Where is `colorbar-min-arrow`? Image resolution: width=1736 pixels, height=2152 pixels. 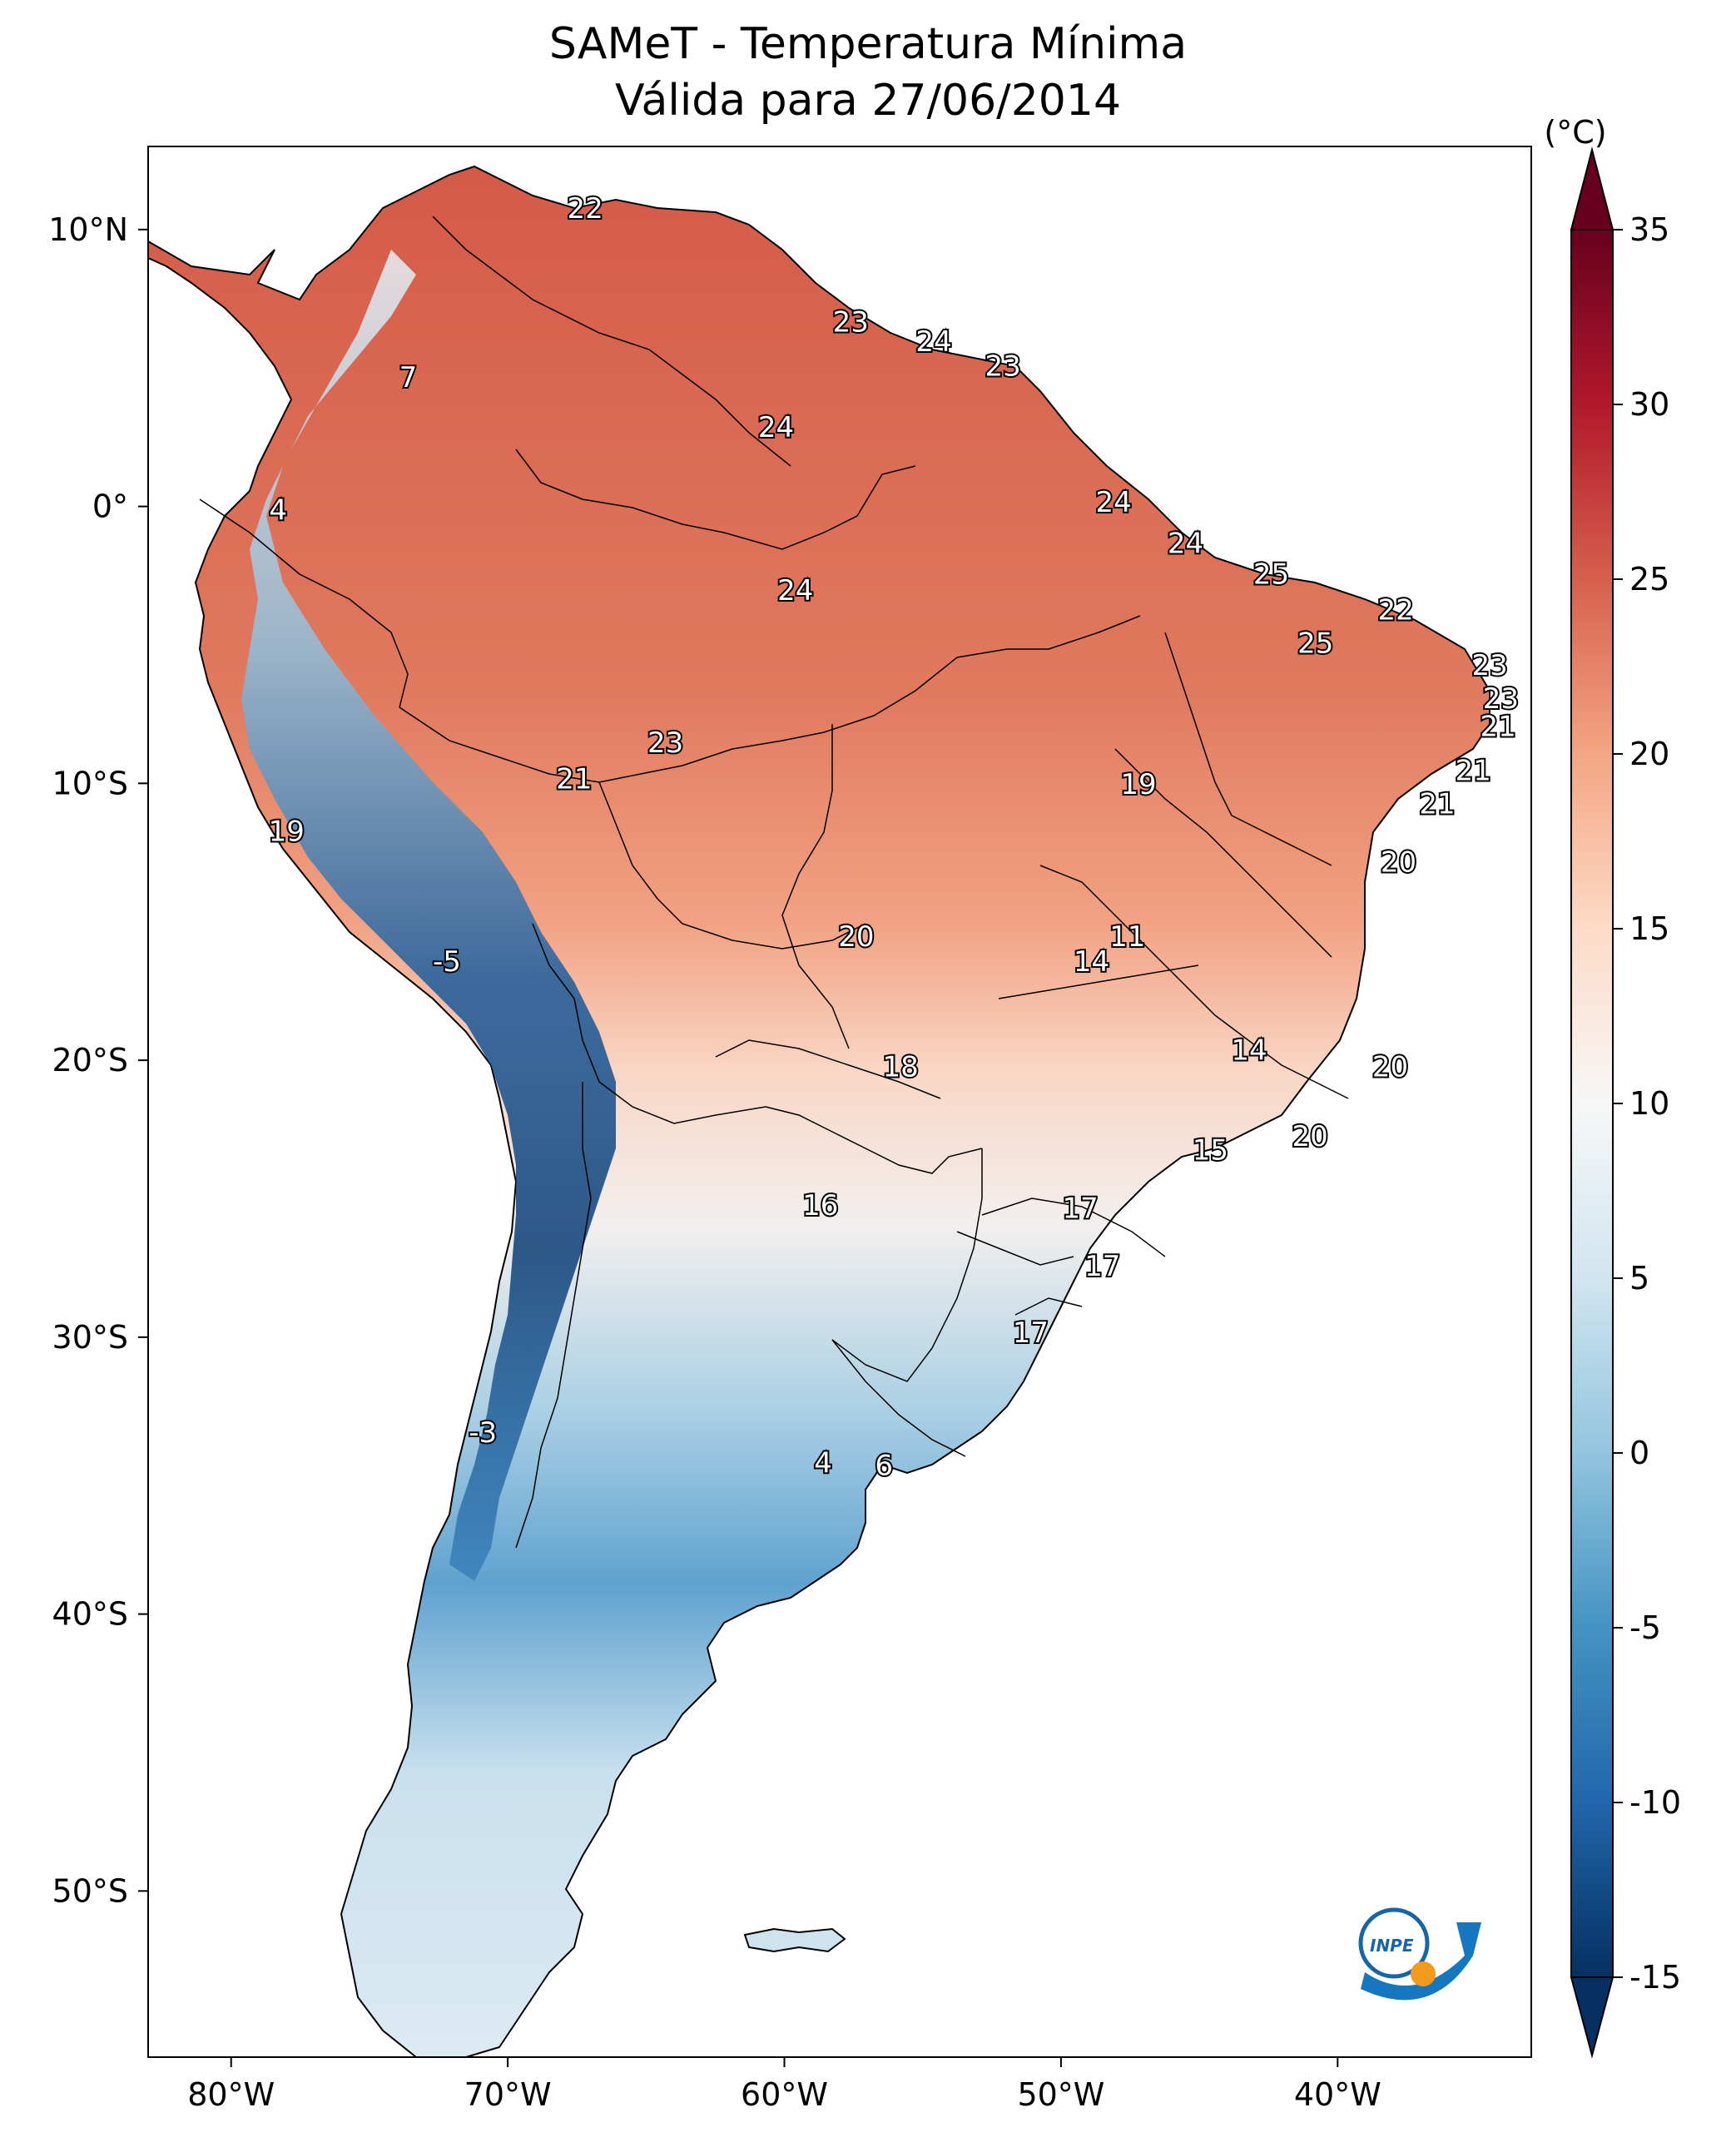 colorbar-min-arrow is located at coordinates (1592, 2017).